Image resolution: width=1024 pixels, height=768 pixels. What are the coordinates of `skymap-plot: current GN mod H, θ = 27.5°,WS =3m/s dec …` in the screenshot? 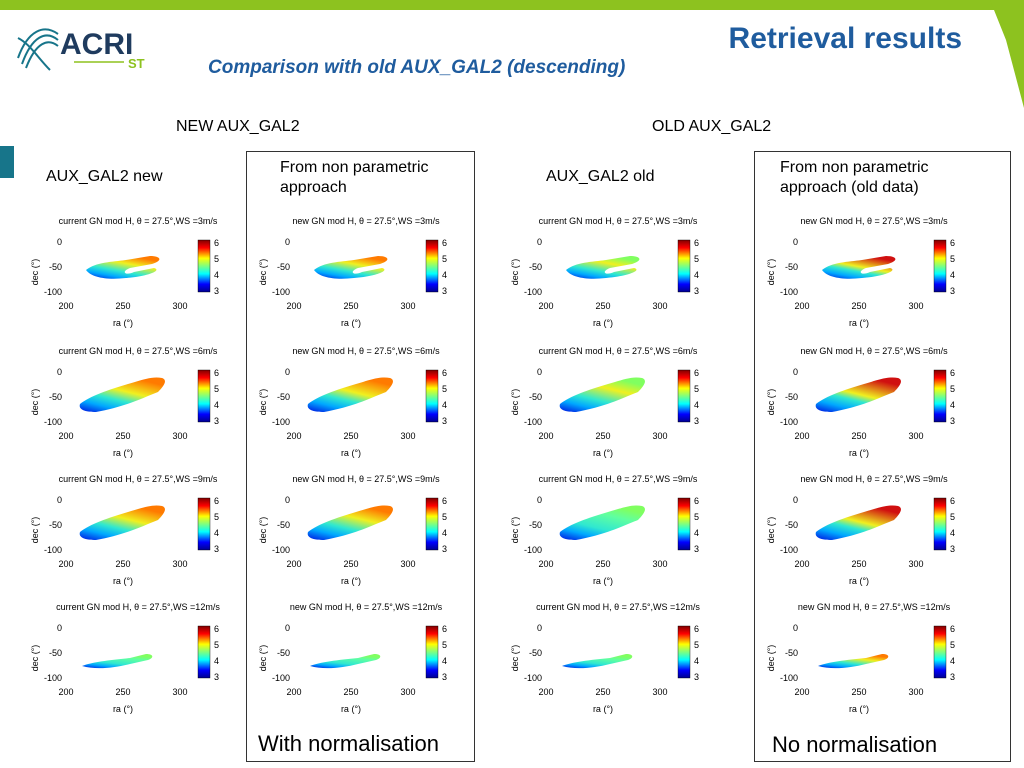 It's located at (134, 271).